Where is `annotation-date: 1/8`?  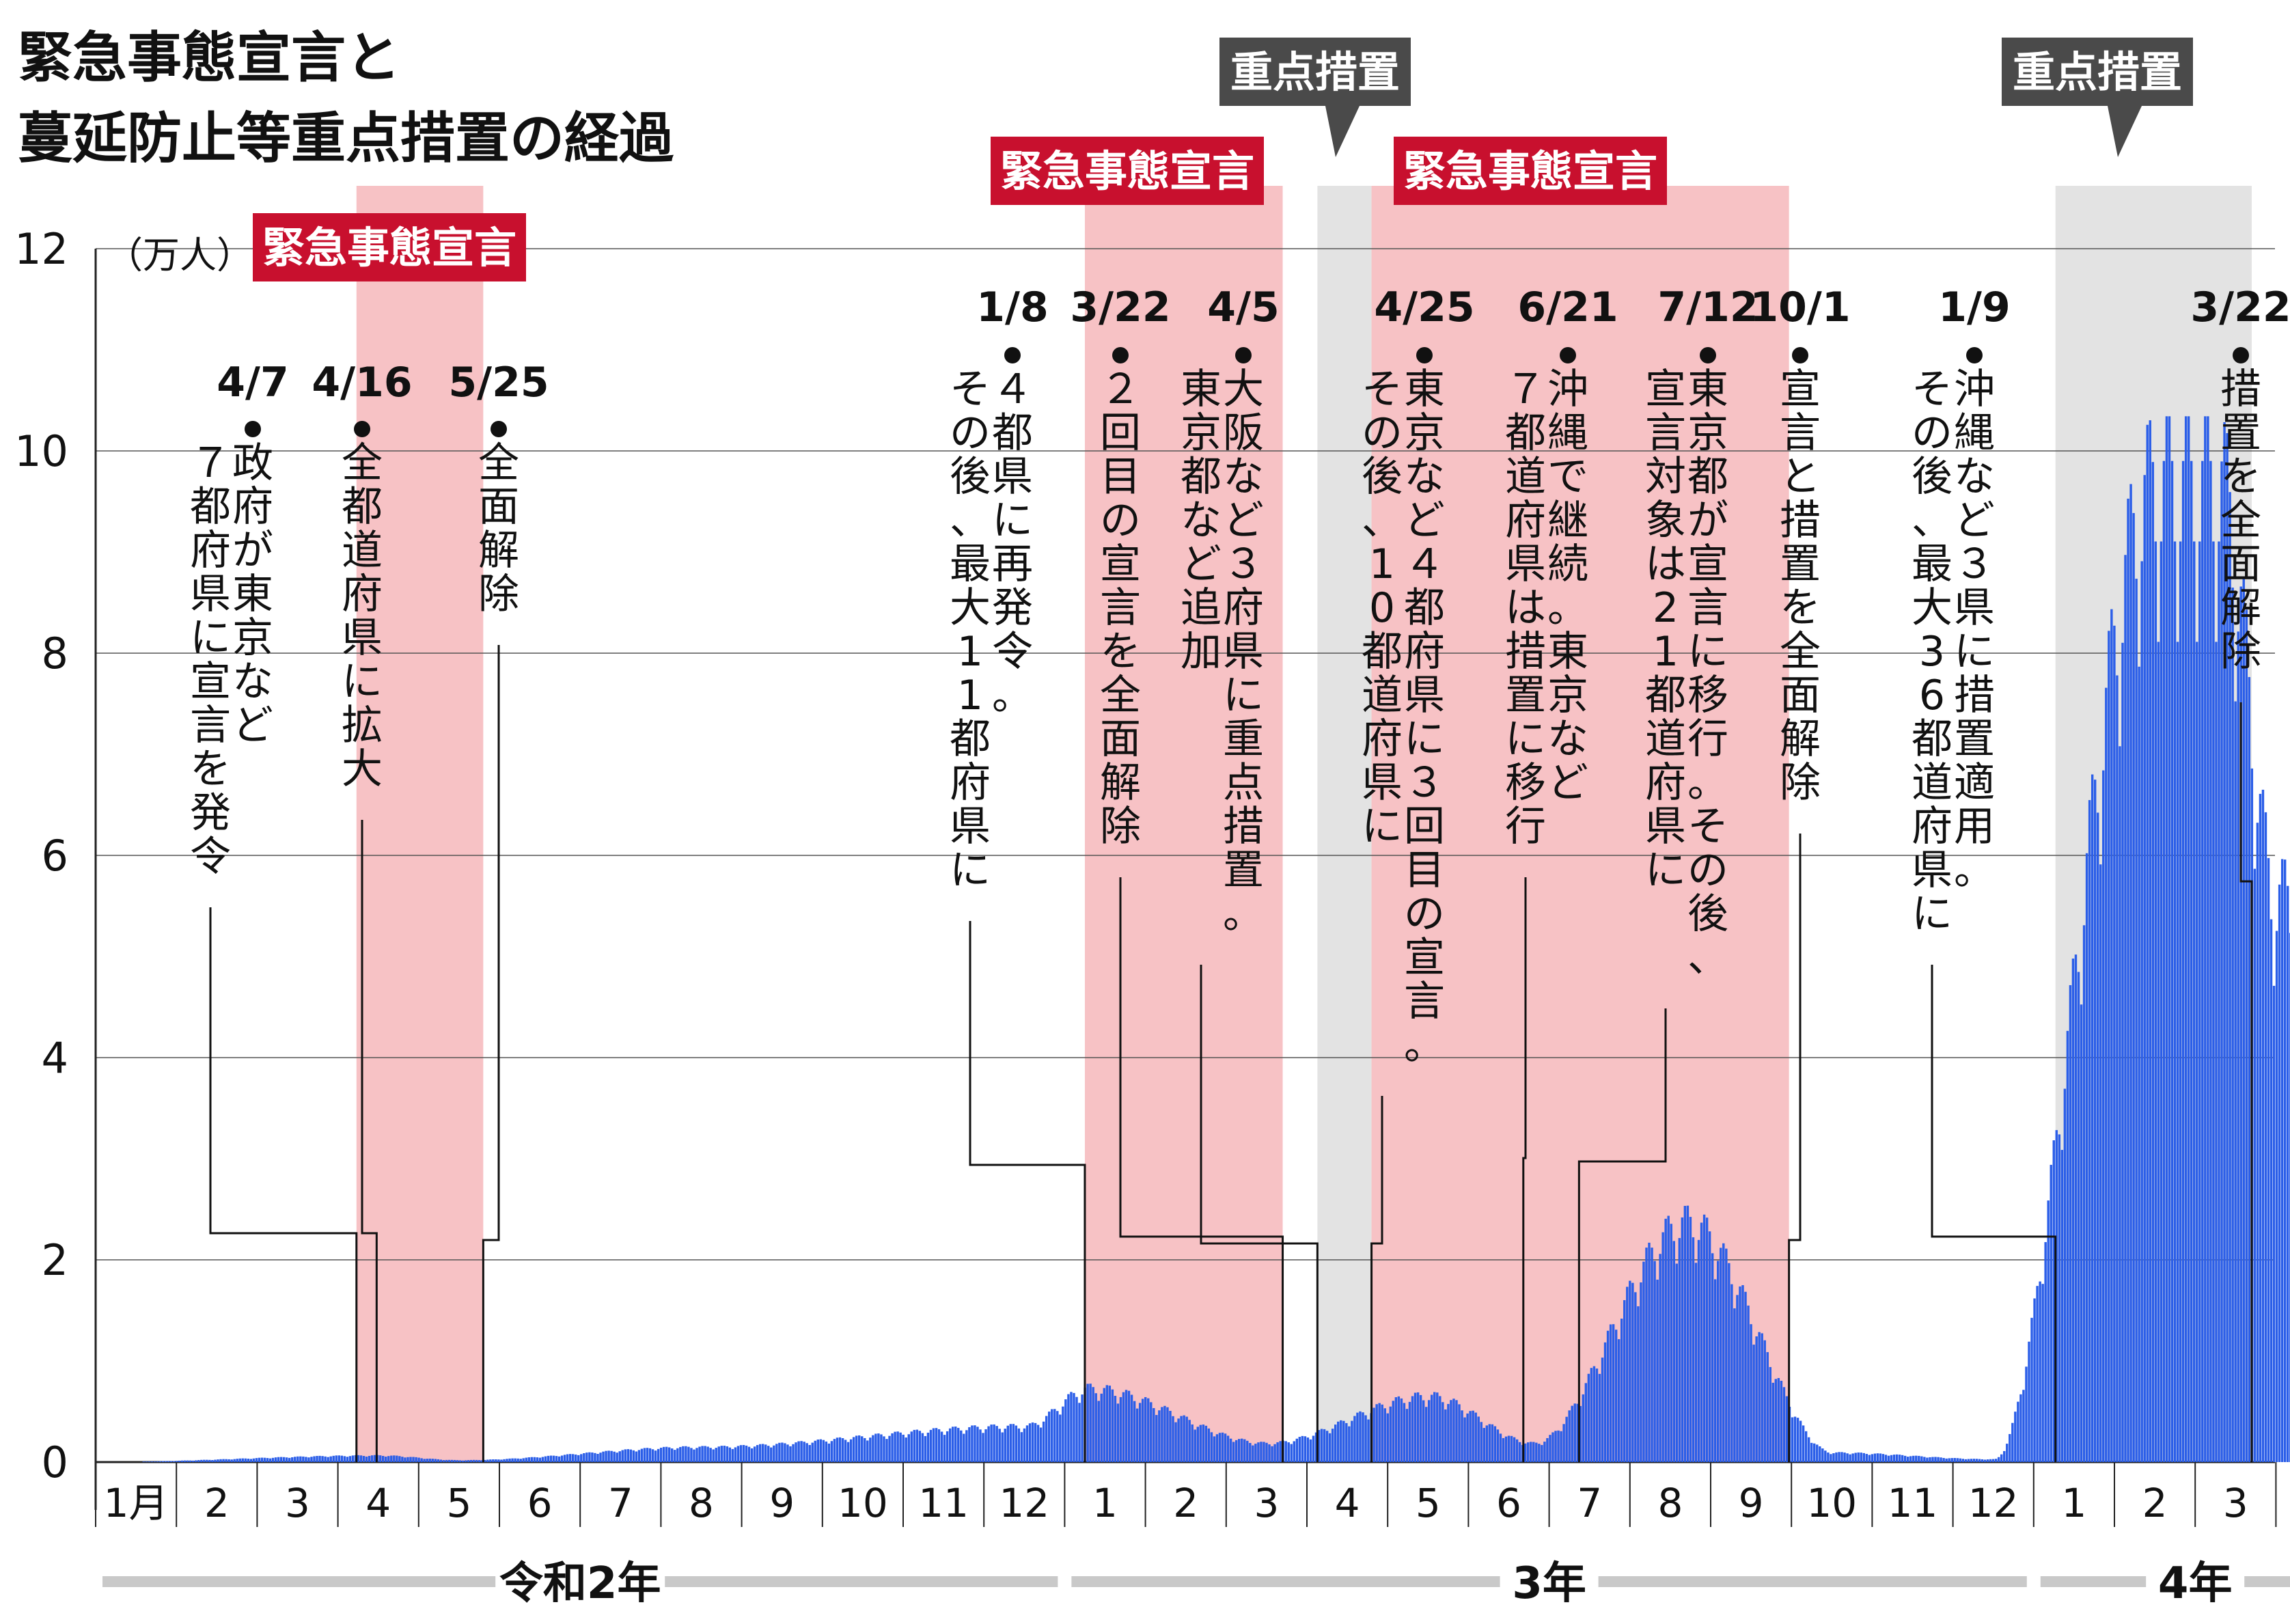 annotation-date: 1/8 is located at coordinates (1012, 307).